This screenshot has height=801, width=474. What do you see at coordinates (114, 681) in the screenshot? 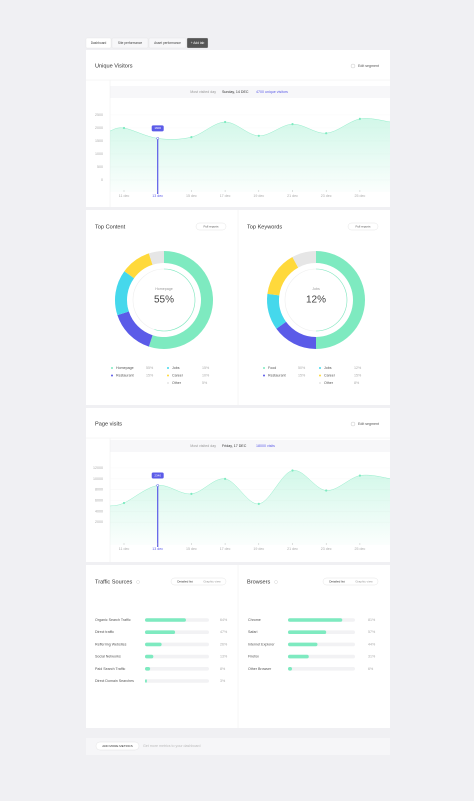
I see `row-label: Direct Domain Searches` at bounding box center [114, 681].